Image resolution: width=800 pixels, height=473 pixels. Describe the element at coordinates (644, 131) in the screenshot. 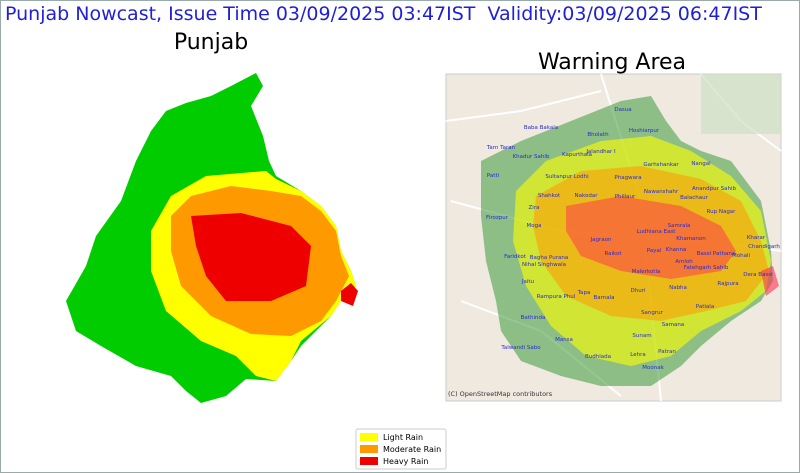

I see `place-label: Hoshiarpur` at that location.